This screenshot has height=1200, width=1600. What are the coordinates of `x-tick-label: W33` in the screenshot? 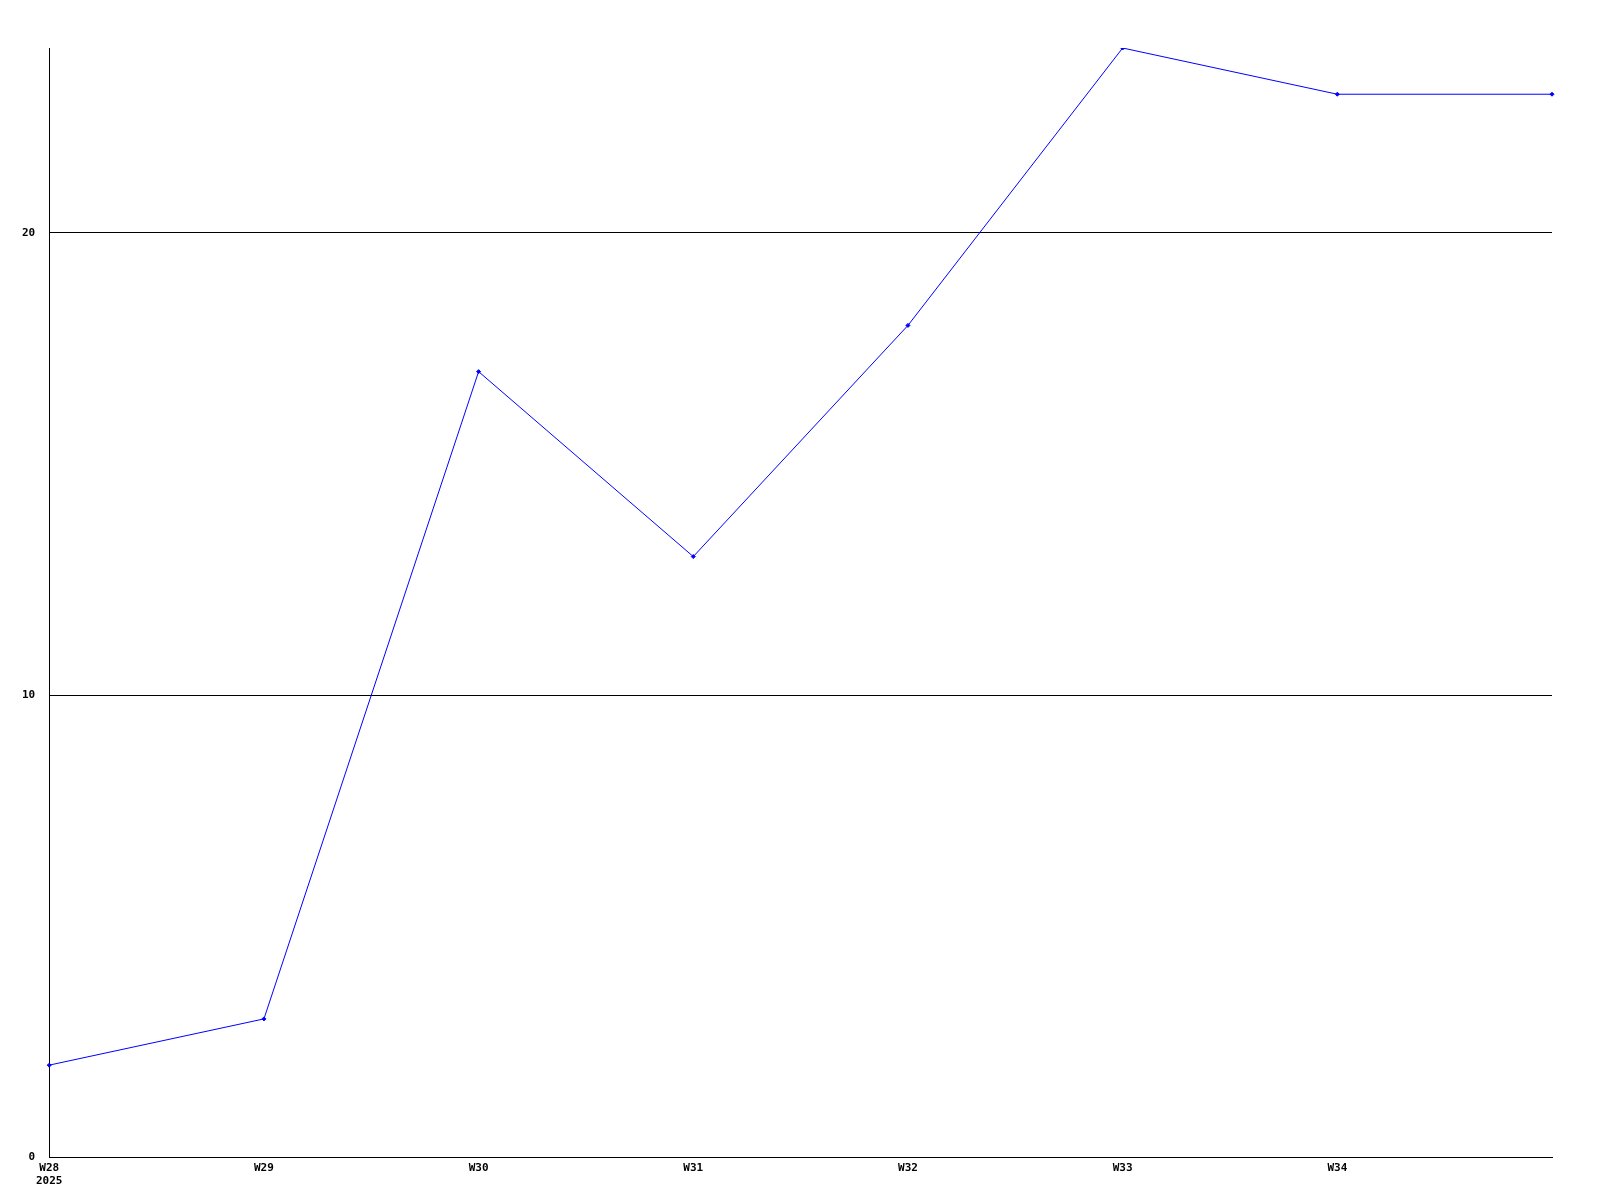 It's located at (1122, 1168).